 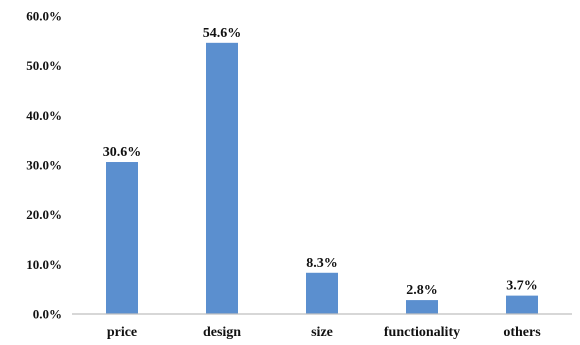 What do you see at coordinates (122, 152) in the screenshot?
I see `data-label-price: 30.6%` at bounding box center [122, 152].